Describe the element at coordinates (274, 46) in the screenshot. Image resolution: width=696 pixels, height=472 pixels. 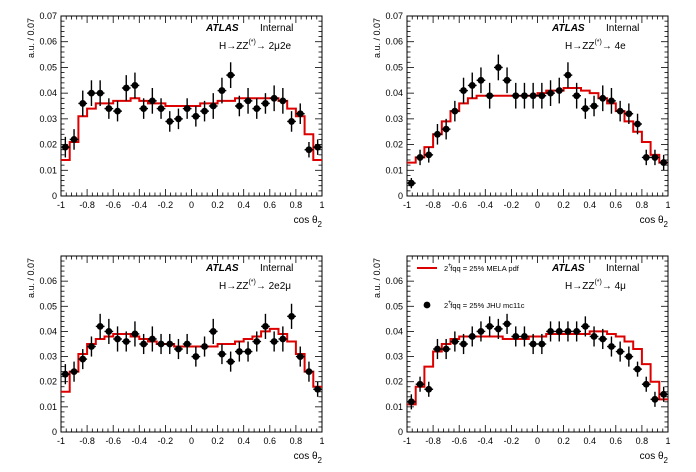
I see `channel-final-state: → 2μ2e` at that location.